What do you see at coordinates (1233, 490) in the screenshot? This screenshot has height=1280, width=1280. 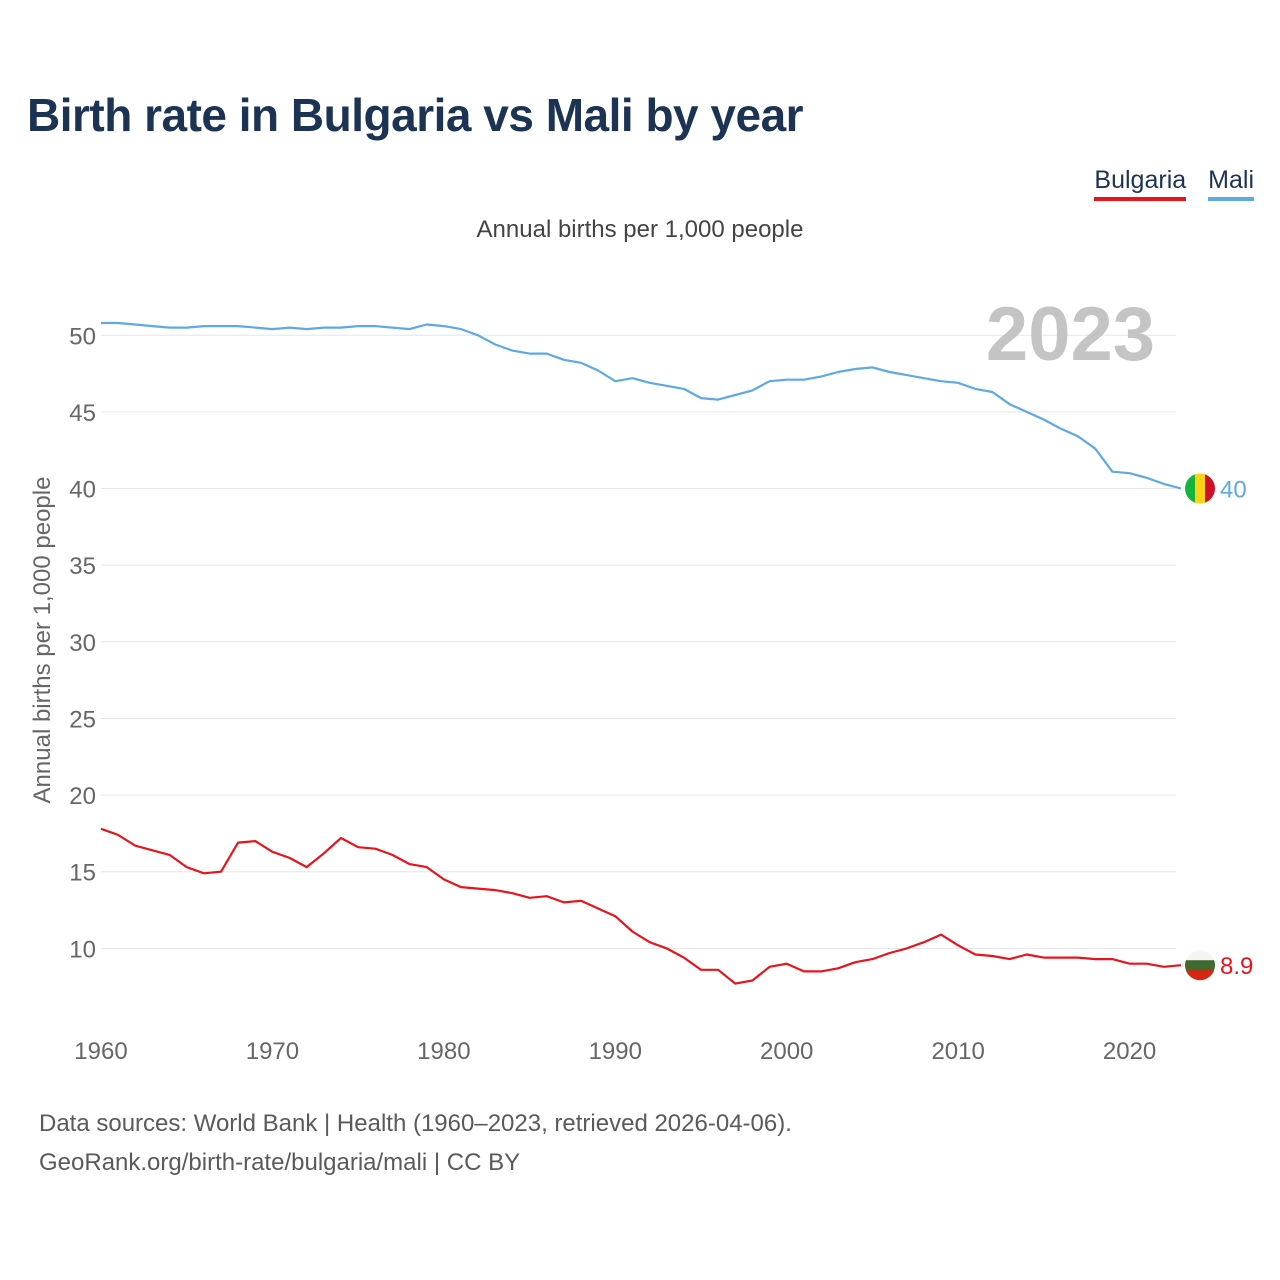 I see `end-label-mali: 40` at bounding box center [1233, 490].